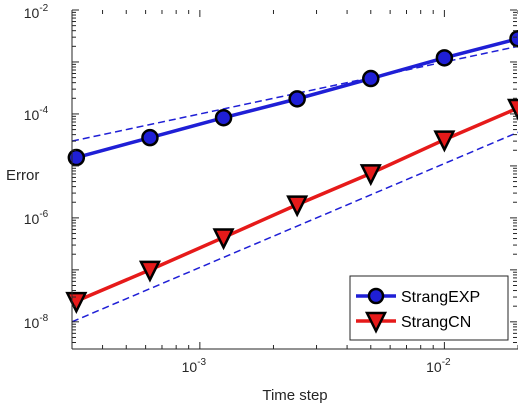  What do you see at coordinates (294, 395) in the screenshot?
I see `x-axis-title: Time step` at bounding box center [294, 395].